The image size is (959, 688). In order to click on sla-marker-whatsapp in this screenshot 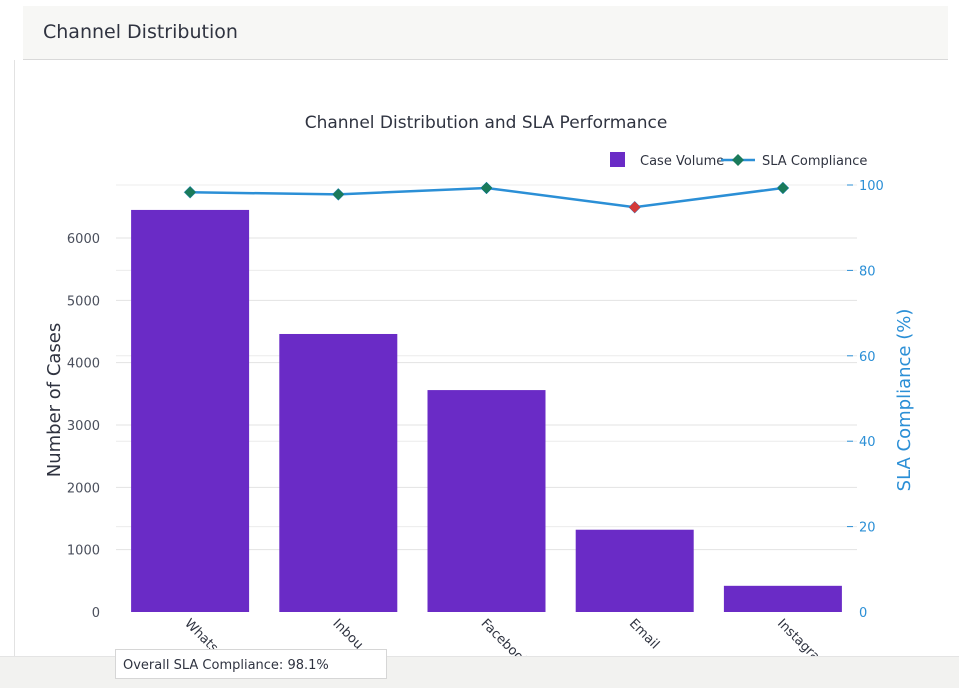, I will do `click(190, 192)`.